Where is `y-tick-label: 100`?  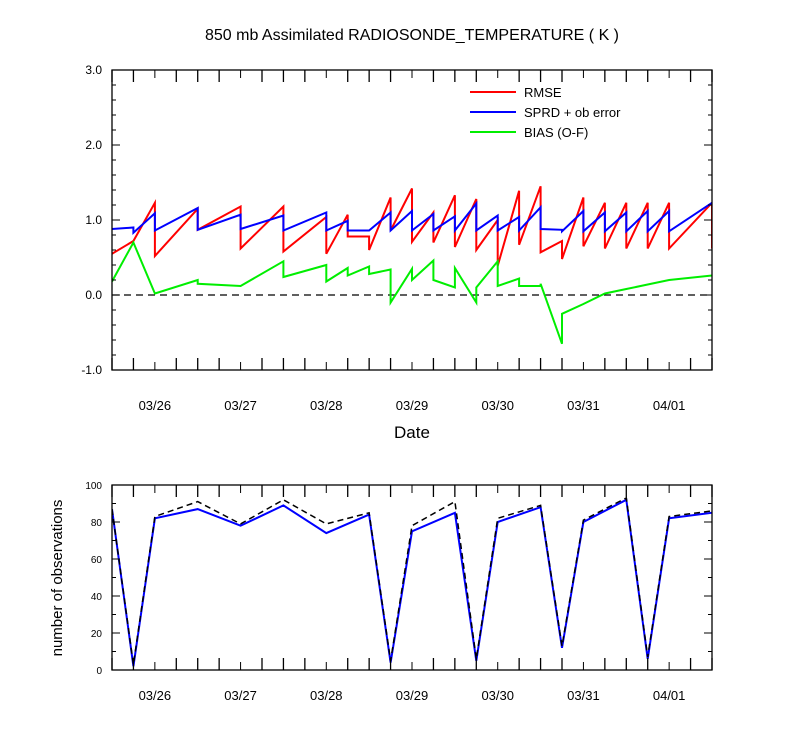 y-tick-label: 100 is located at coordinates (93, 486).